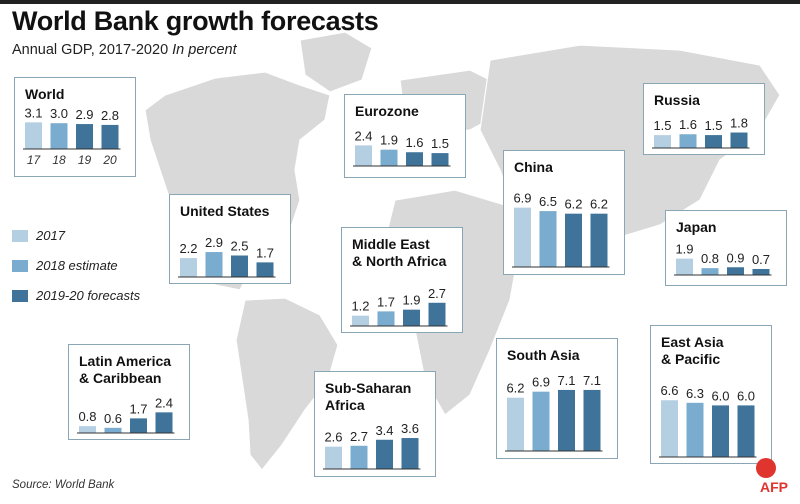 The width and height of the screenshot is (800, 504). I want to click on panel-sub-saharan-africa: Sub-Saharan Africa 2.6 2.7 3.4 3.6, so click(375, 424).